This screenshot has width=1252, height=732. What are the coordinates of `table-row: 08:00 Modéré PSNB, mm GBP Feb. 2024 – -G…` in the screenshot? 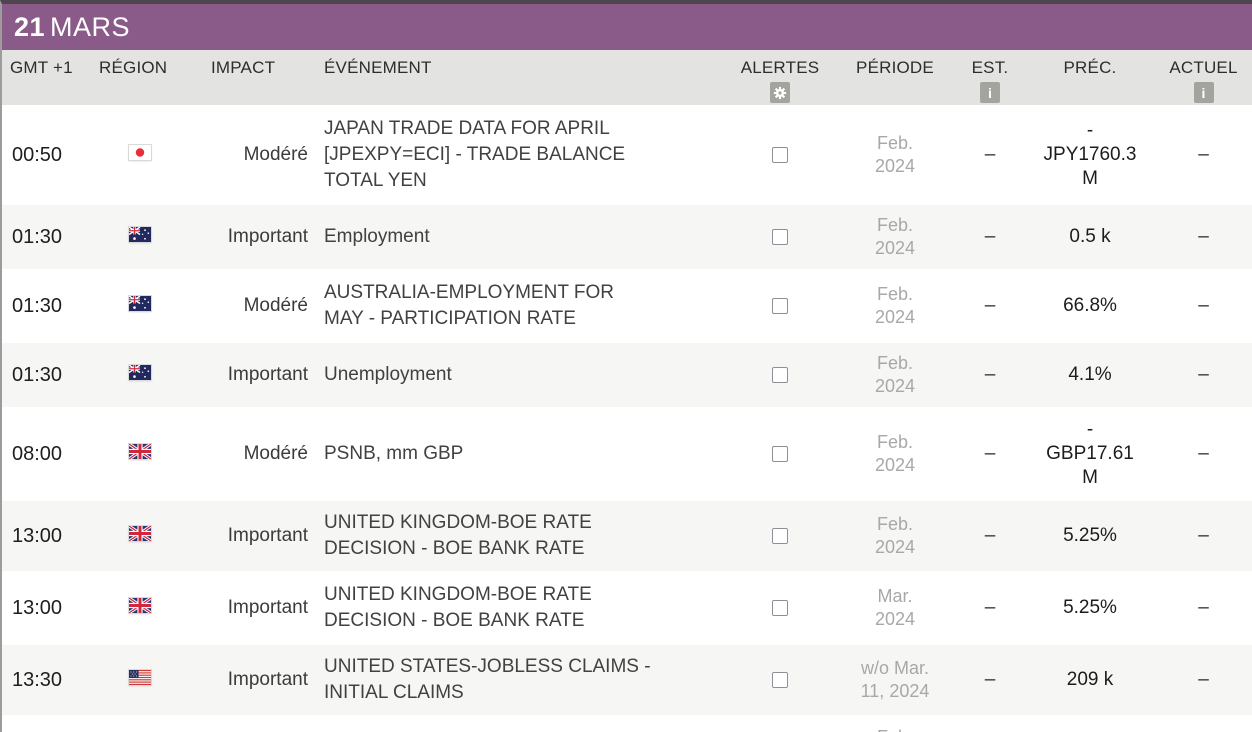 It's located at (627, 454).